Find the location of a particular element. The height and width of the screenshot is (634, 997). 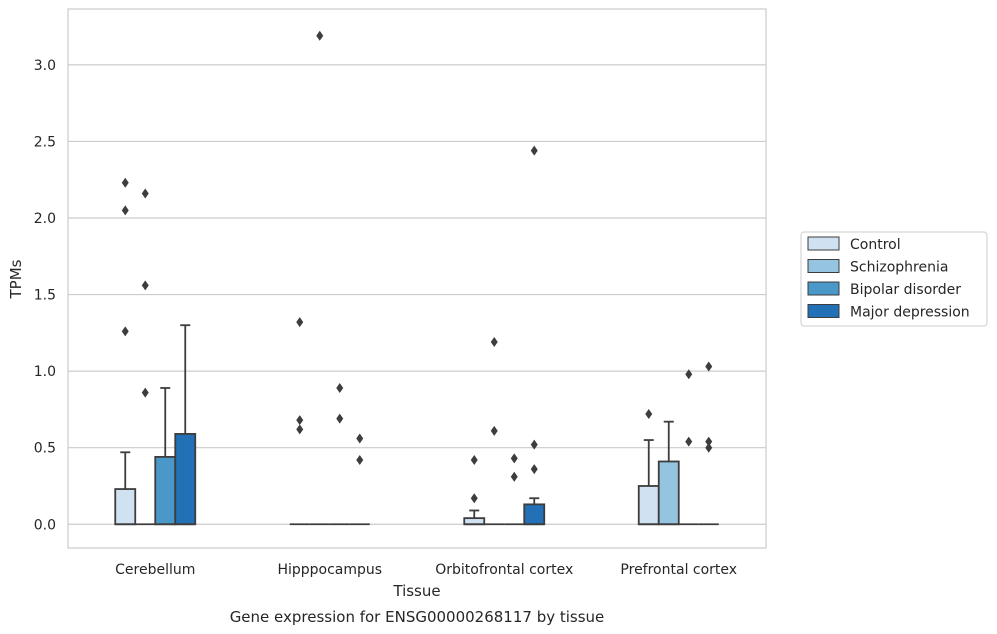

y-tick-label: 3.0 is located at coordinates (45, 66).